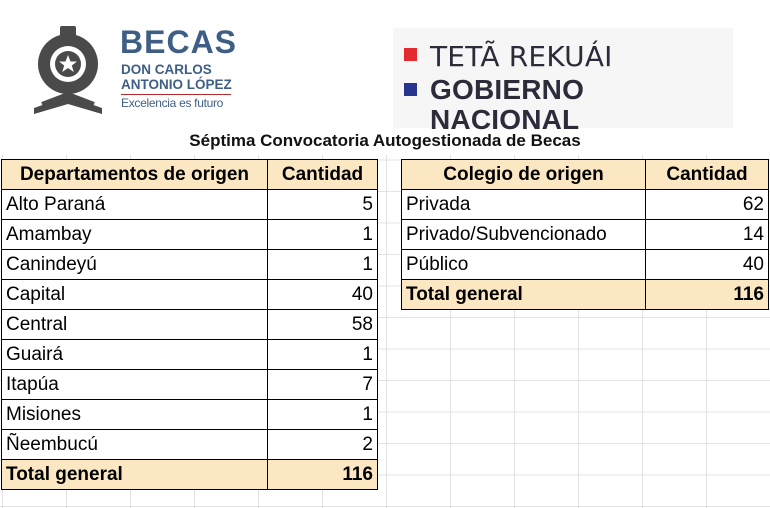  What do you see at coordinates (523, 204) in the screenshot?
I see `cell-name: Privada` at bounding box center [523, 204].